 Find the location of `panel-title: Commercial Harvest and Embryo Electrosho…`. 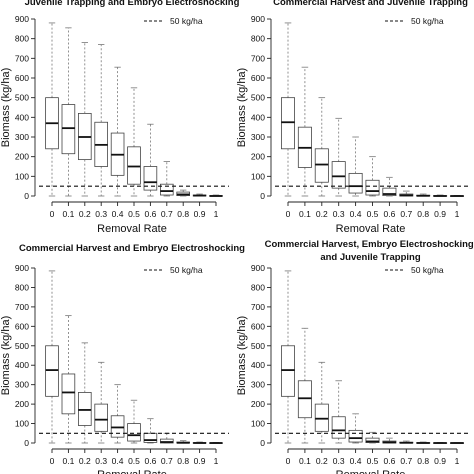

panel-title: Commercial Harvest and Embryo Electrosho… is located at coordinates (132, 248).